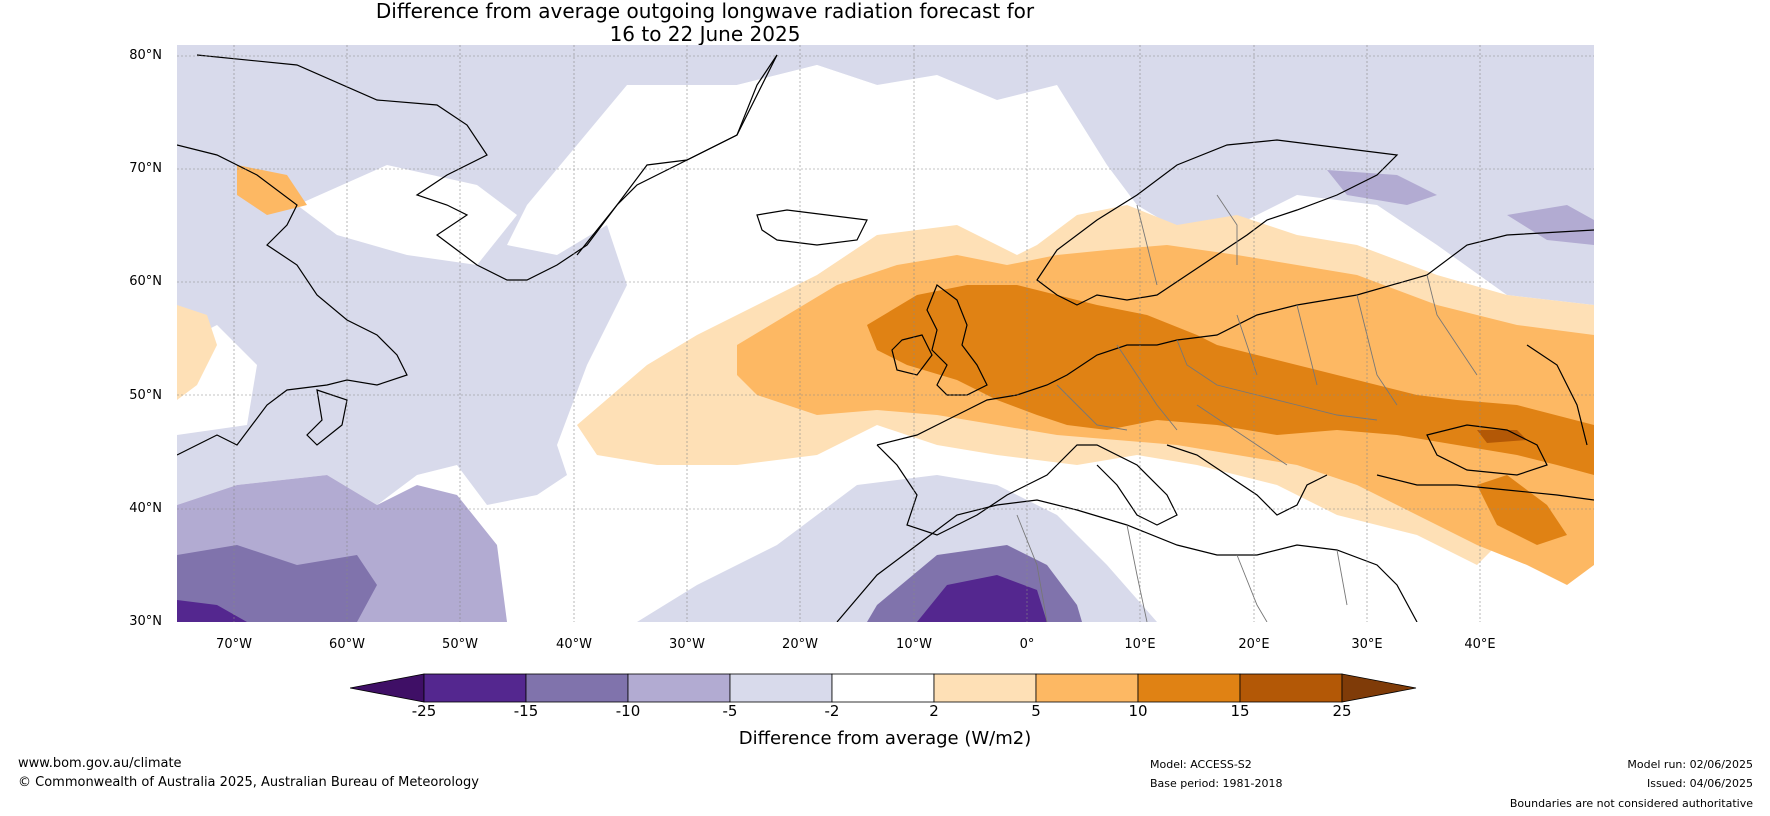 Image resolution: width=1770 pixels, height=816 pixels. What do you see at coordinates (1216, 783) in the screenshot?
I see `footer-base-period: Base period: 1981-2018` at bounding box center [1216, 783].